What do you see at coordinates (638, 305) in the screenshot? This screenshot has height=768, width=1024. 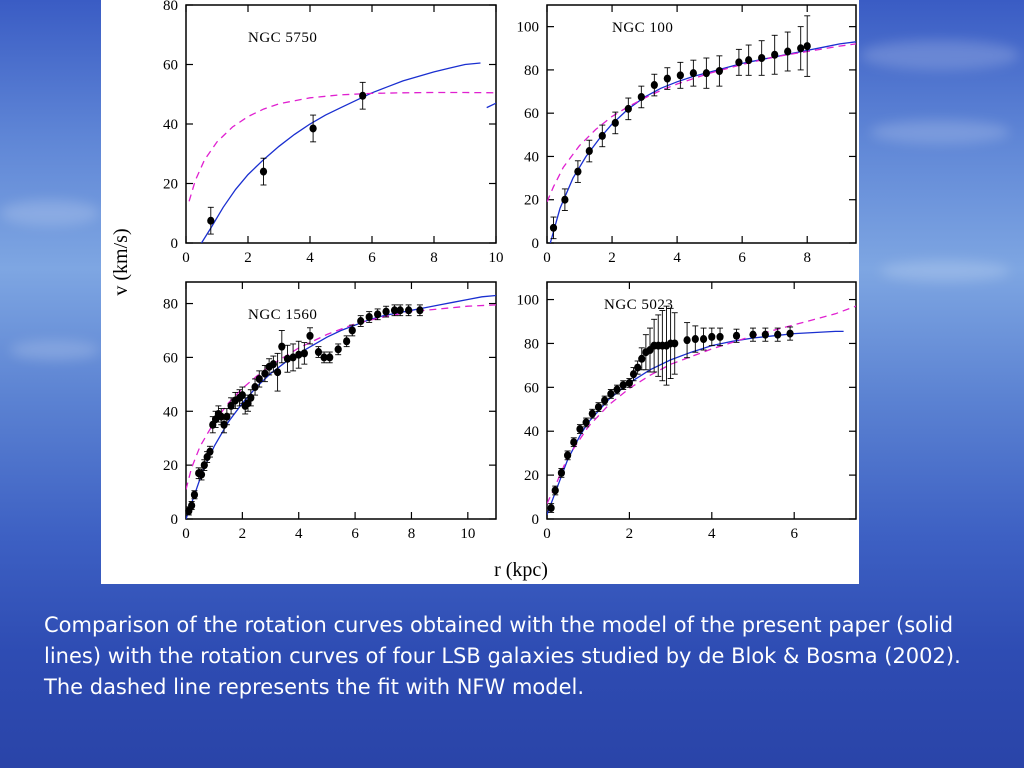 I see `ngc5023-title: NGC 5023` at bounding box center [638, 305].